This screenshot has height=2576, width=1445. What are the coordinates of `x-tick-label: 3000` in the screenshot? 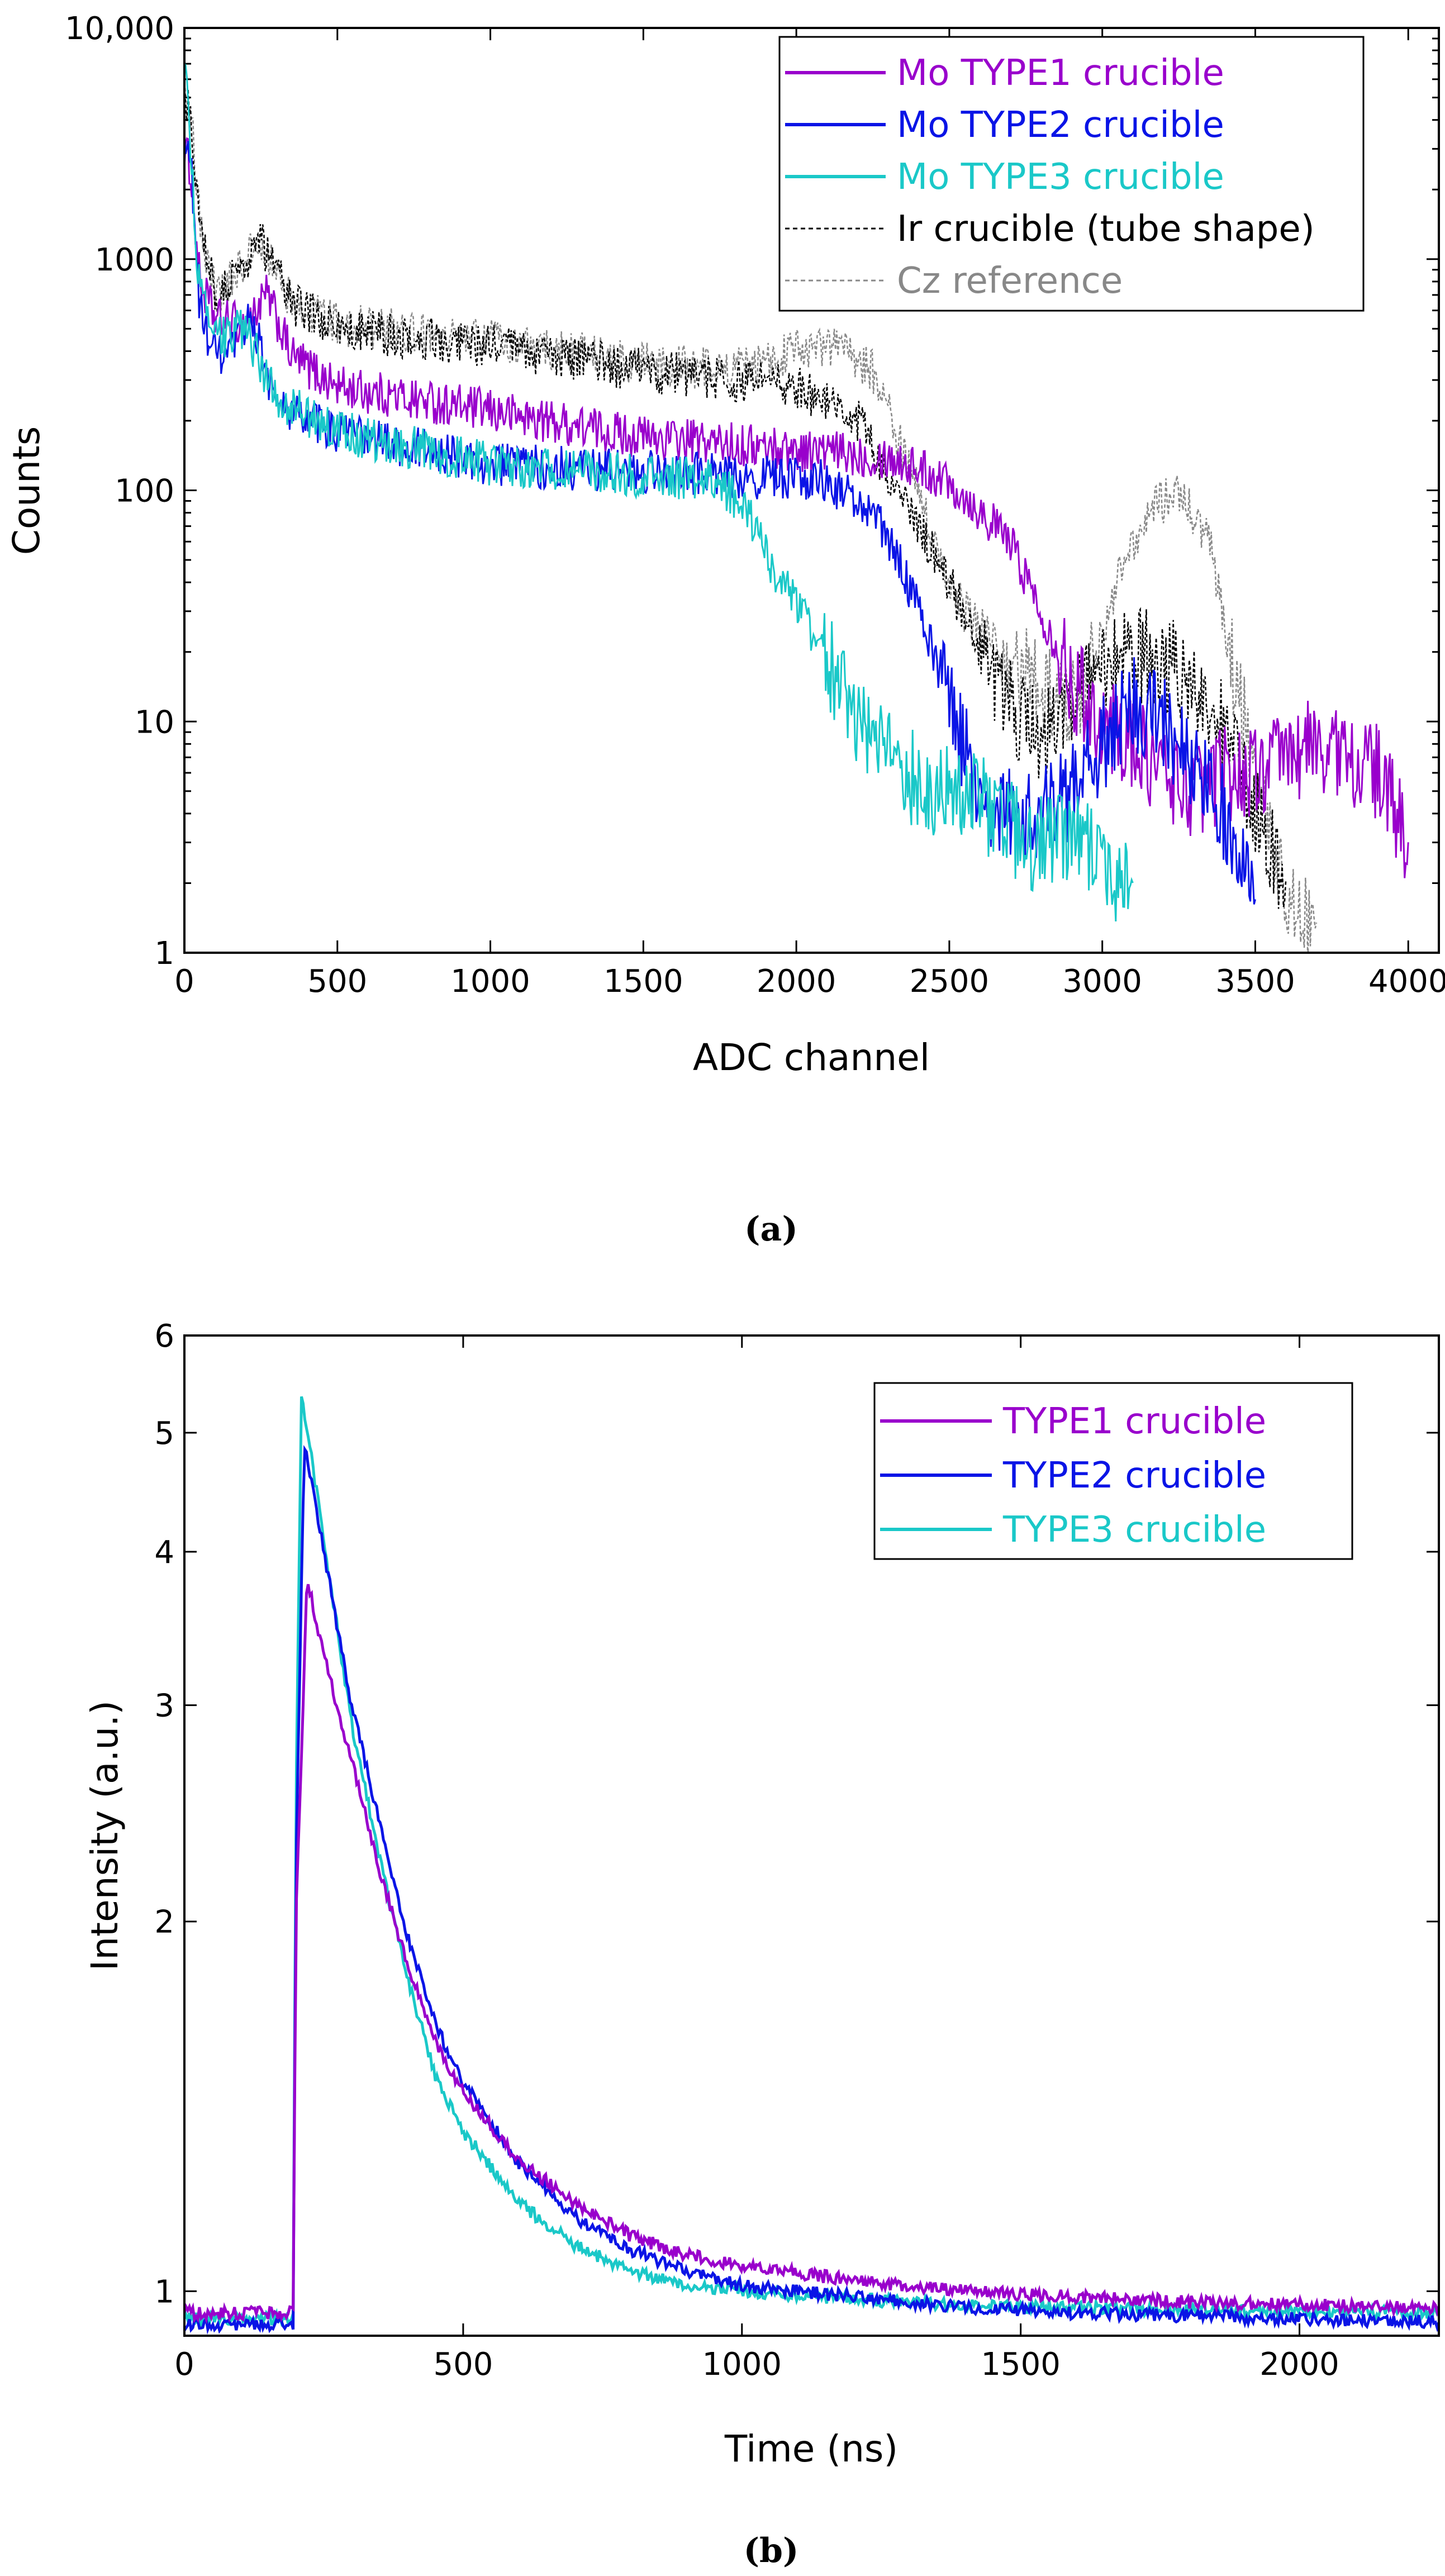 It's located at (1102, 981).